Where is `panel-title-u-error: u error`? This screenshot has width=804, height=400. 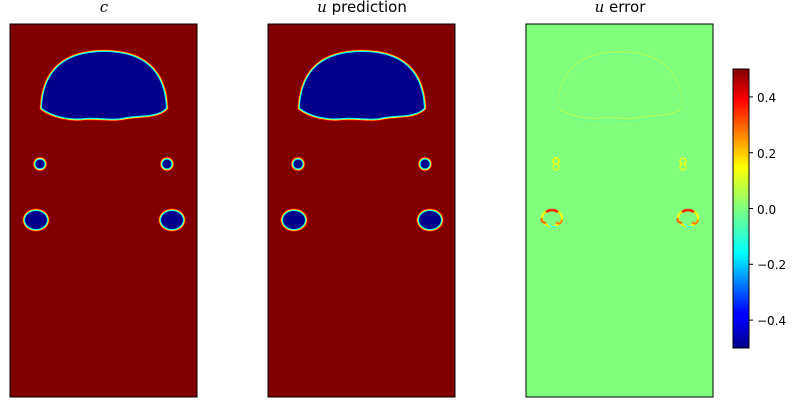
panel-title-u-error: u error is located at coordinates (620, 8).